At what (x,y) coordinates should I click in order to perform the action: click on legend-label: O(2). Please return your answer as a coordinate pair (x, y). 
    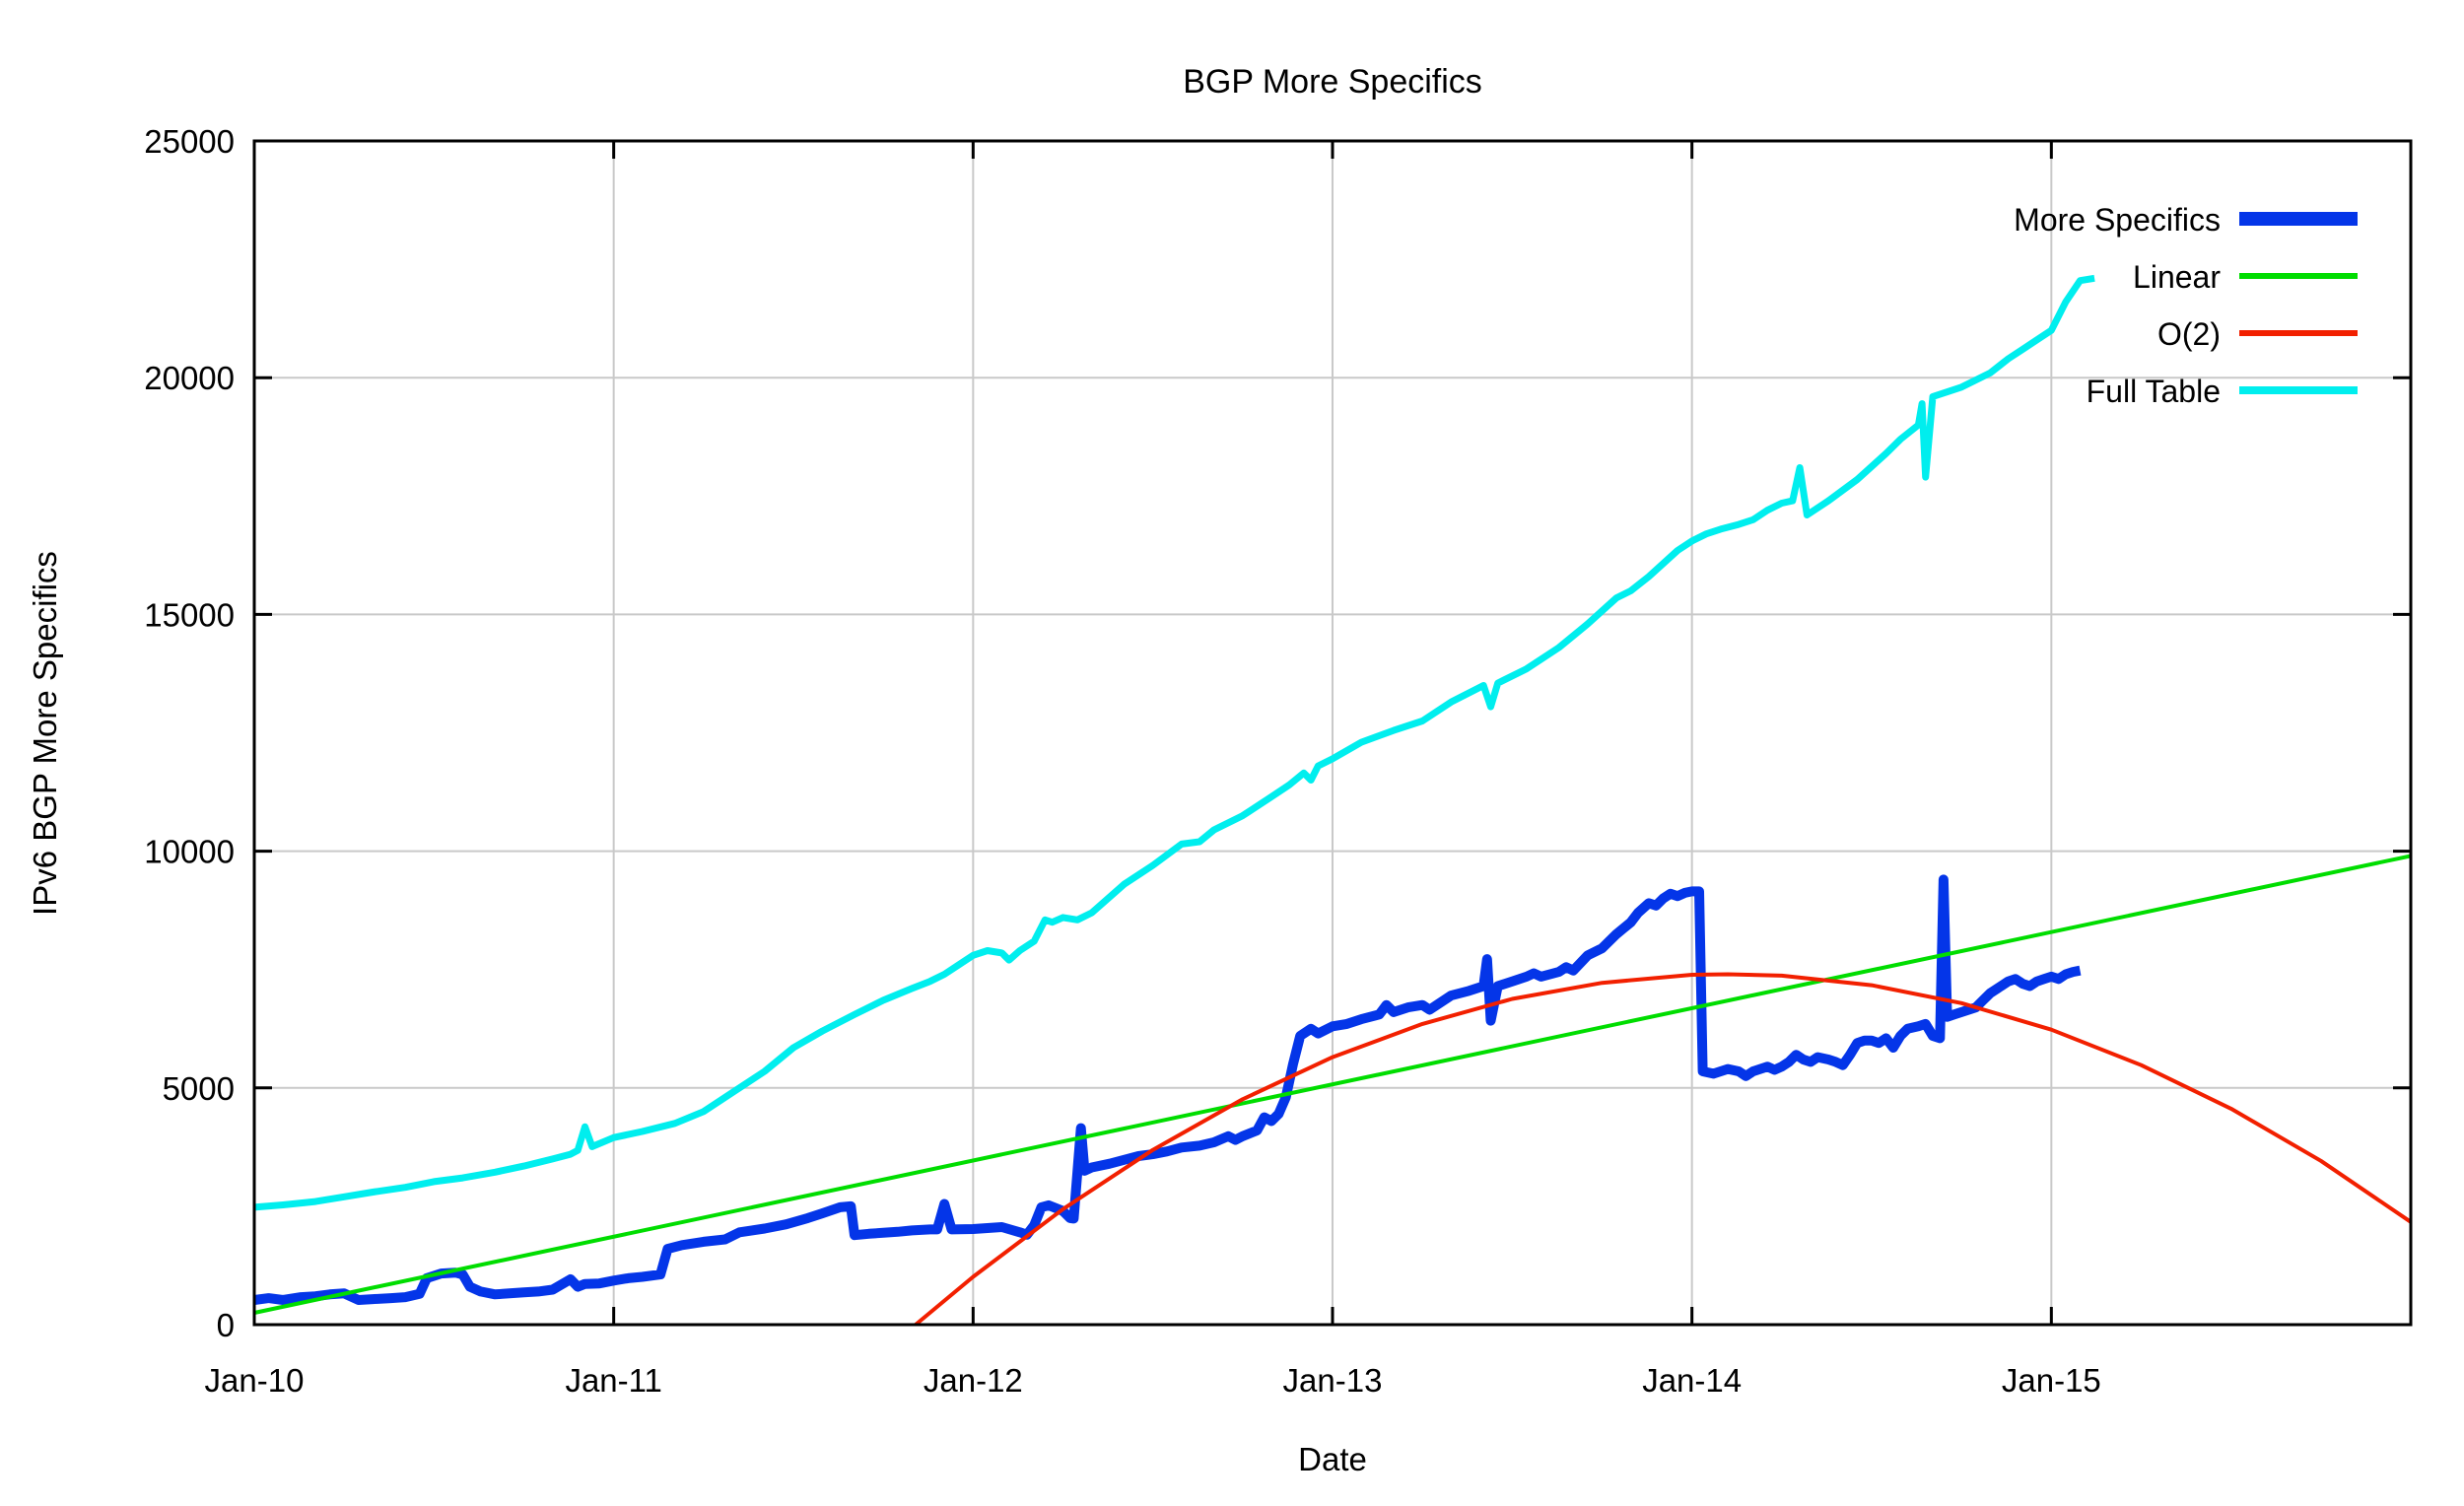
    Looking at the image, I should click on (2189, 334).